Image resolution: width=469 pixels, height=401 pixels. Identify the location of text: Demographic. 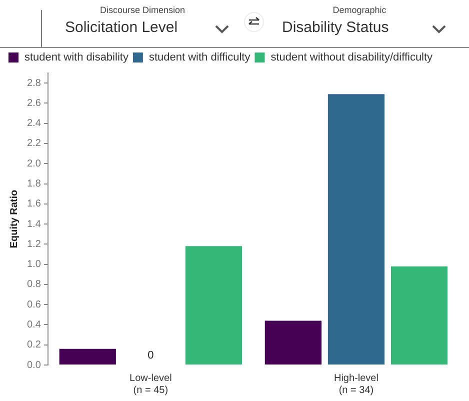
(360, 10).